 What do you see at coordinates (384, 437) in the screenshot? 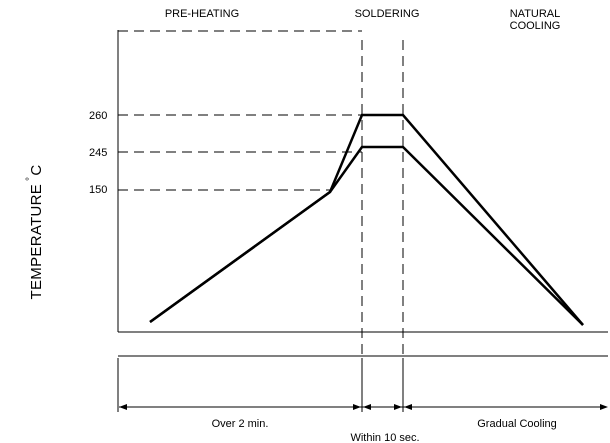
I see `duration-solder-label: Within 10 sec.` at bounding box center [384, 437].